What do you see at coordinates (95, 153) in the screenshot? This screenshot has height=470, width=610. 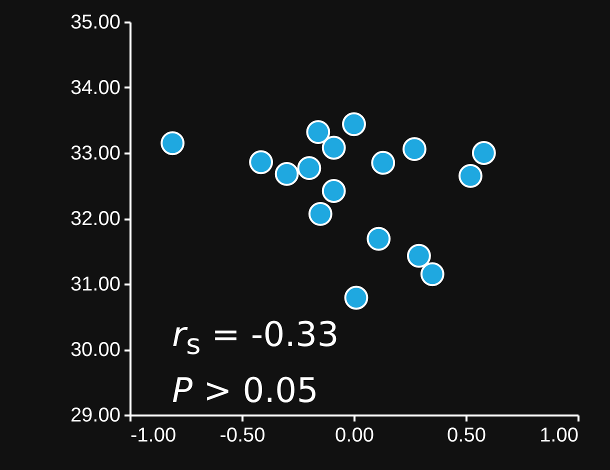 I see `y-tick-label: 33.00` at bounding box center [95, 153].